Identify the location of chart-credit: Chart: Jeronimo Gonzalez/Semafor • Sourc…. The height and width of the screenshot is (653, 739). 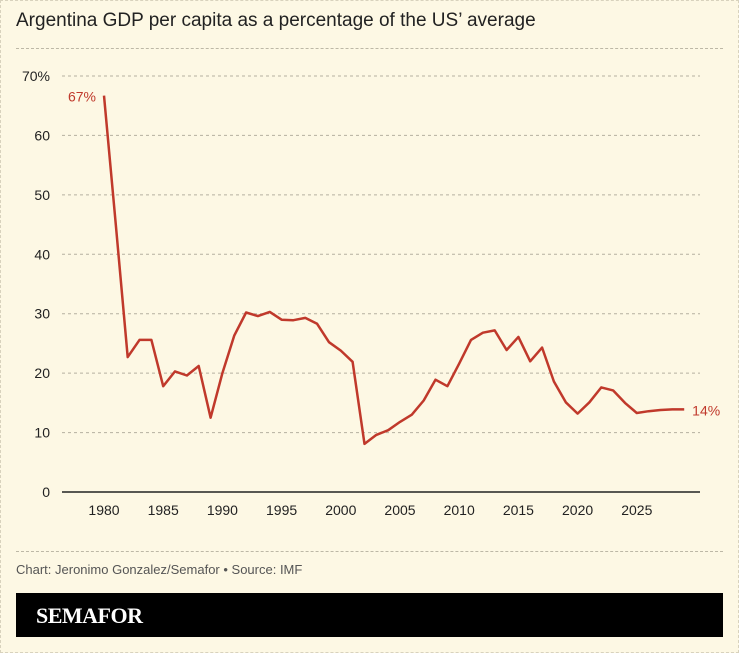
(159, 569).